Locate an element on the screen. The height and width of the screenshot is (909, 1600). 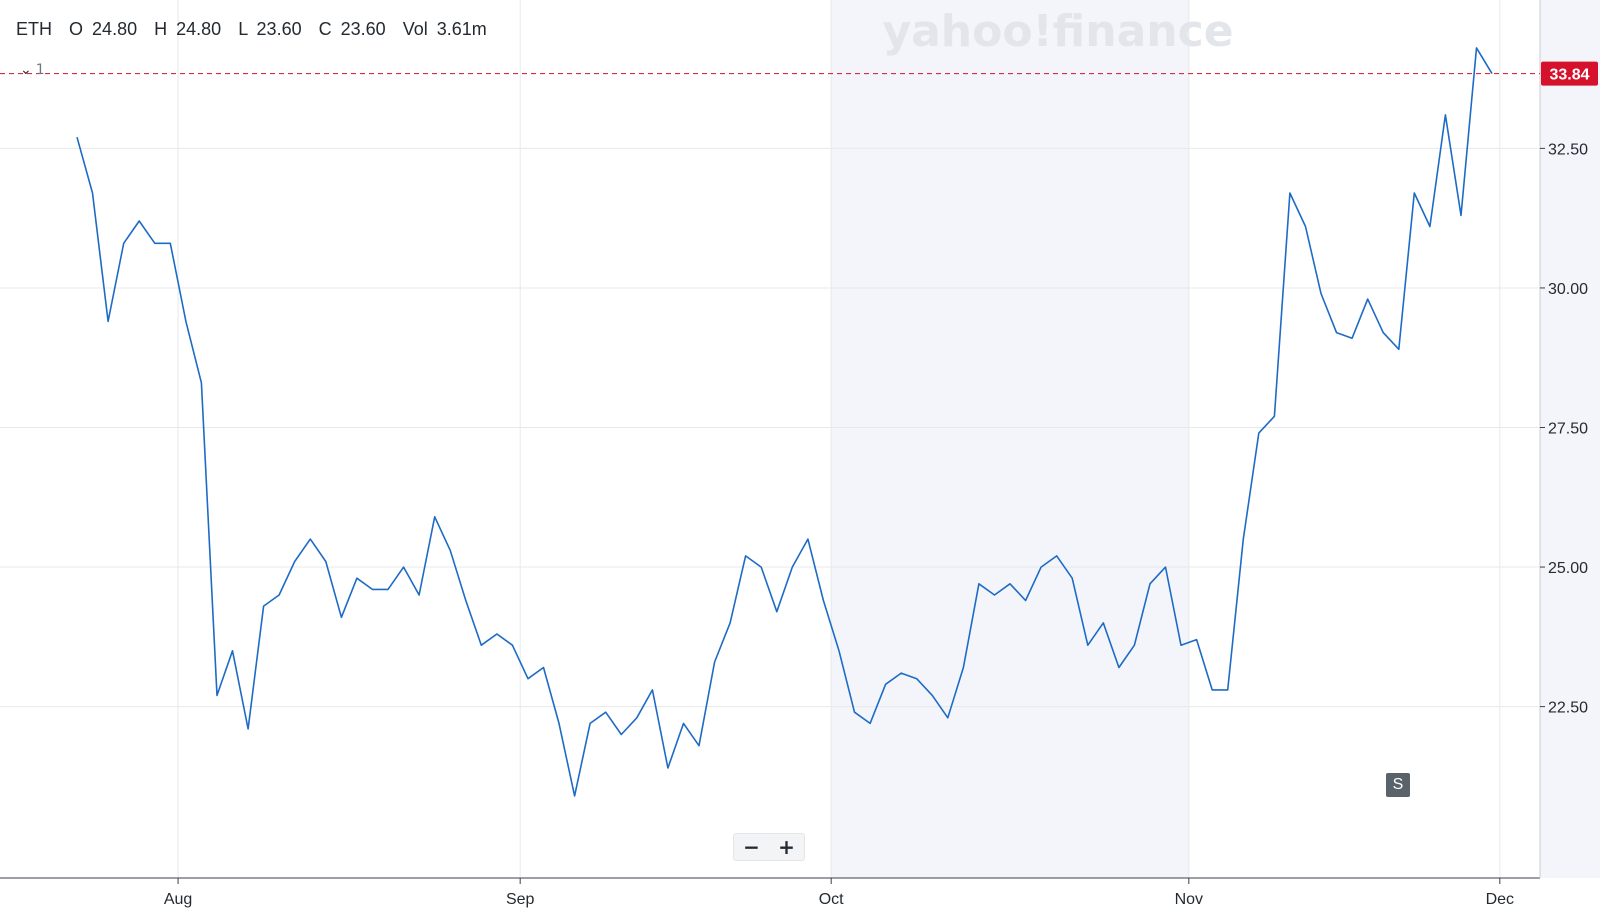
split-event-badge: S is located at coordinates (1398, 785).